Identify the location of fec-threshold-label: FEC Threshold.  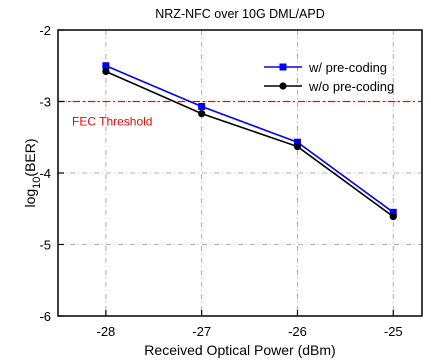
(112, 122).